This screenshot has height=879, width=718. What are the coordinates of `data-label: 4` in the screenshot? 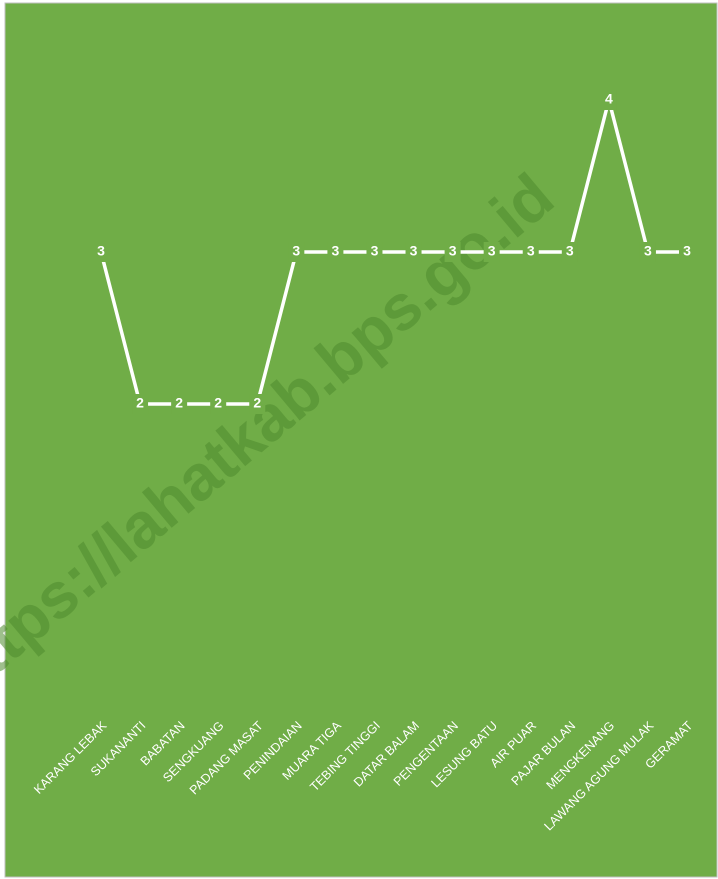 It's located at (609, 99).